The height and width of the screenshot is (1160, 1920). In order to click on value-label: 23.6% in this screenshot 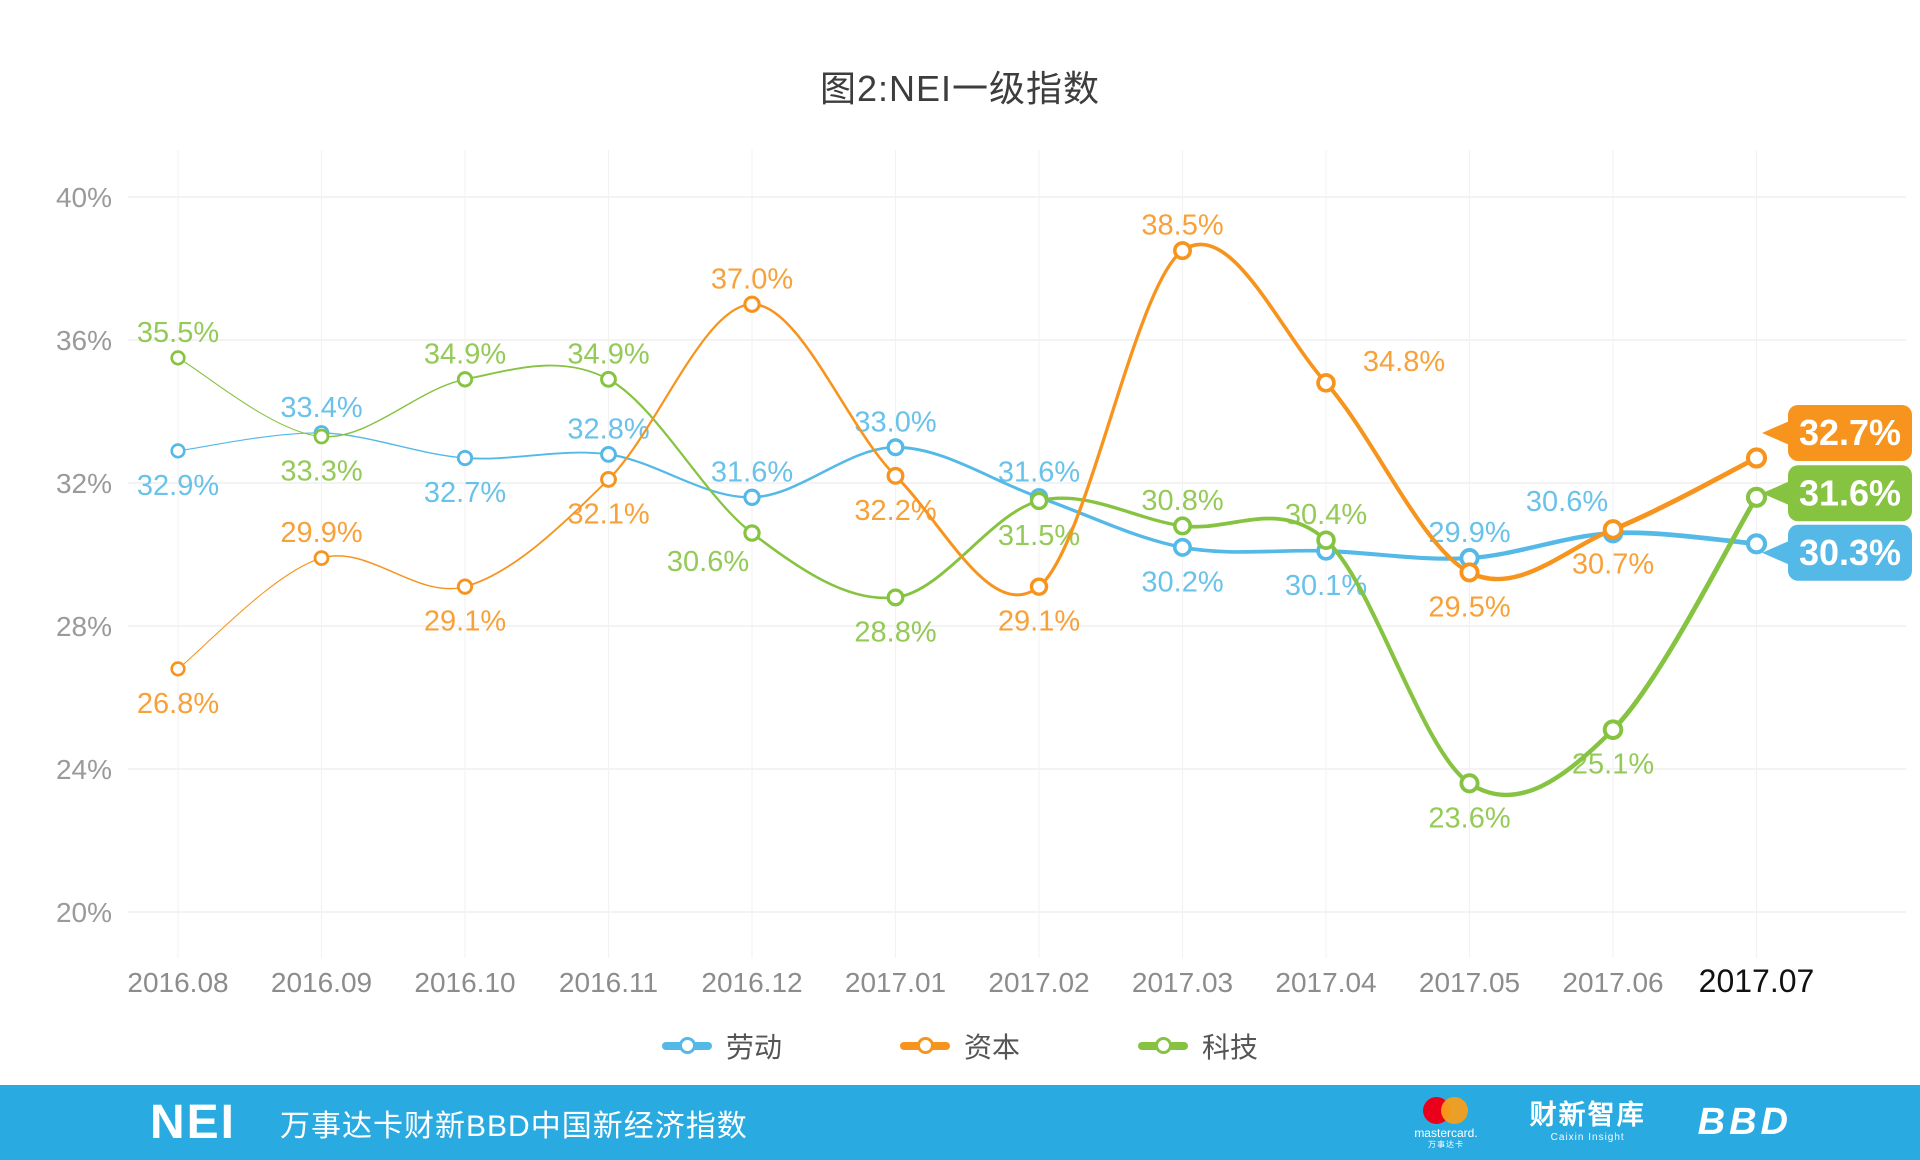, I will do `click(1469, 818)`.